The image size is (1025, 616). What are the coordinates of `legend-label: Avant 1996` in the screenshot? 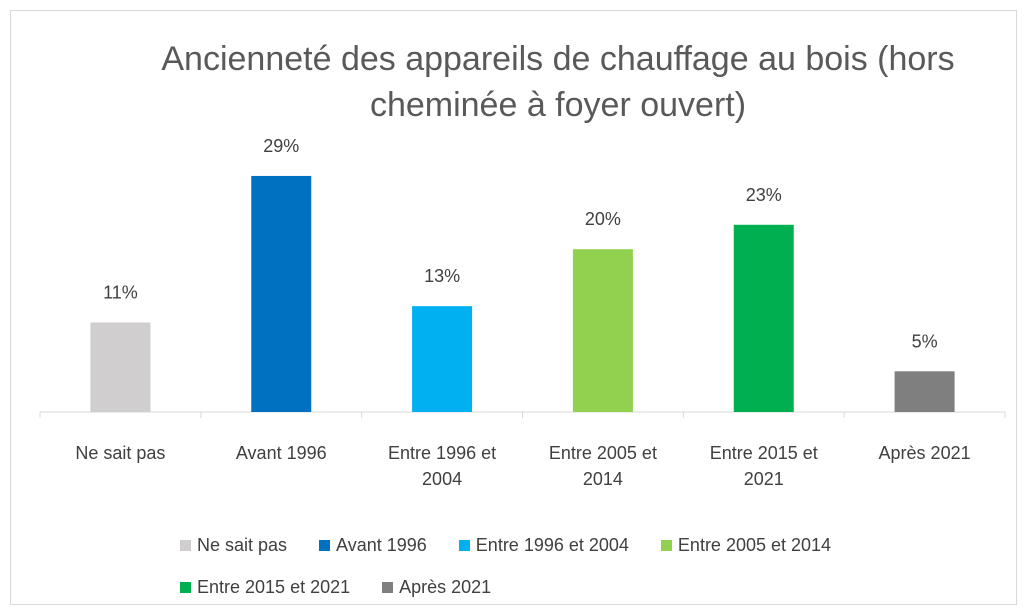 It's located at (381, 545).